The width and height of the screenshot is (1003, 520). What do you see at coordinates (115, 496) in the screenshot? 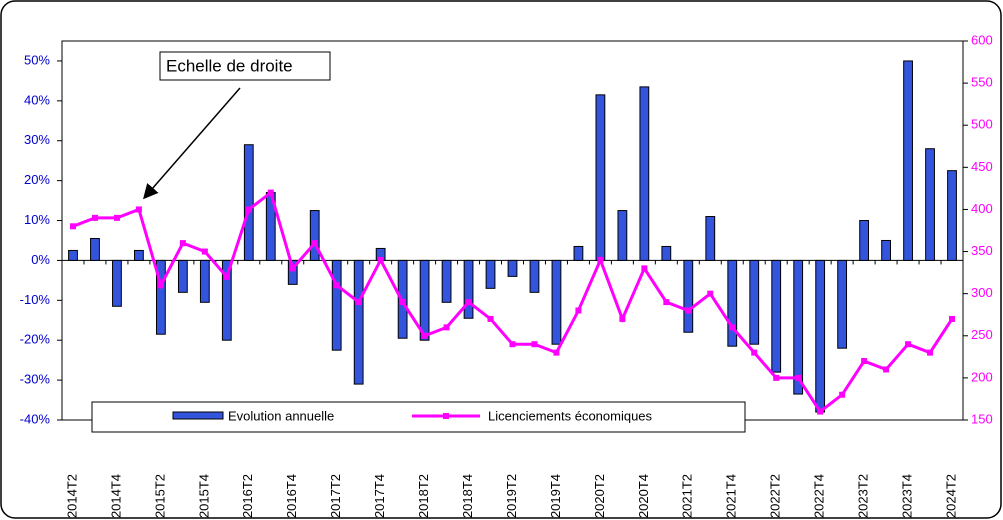
I see `x-tick-label: 2014T4` at bounding box center [115, 496].